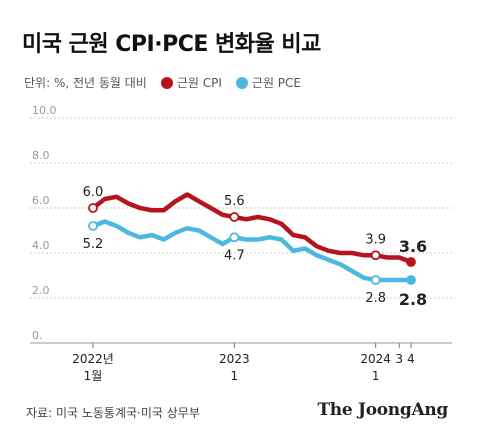 The image size is (480, 439). I want to click on legend-label-cpi: 근원 CPI, so click(199, 83).